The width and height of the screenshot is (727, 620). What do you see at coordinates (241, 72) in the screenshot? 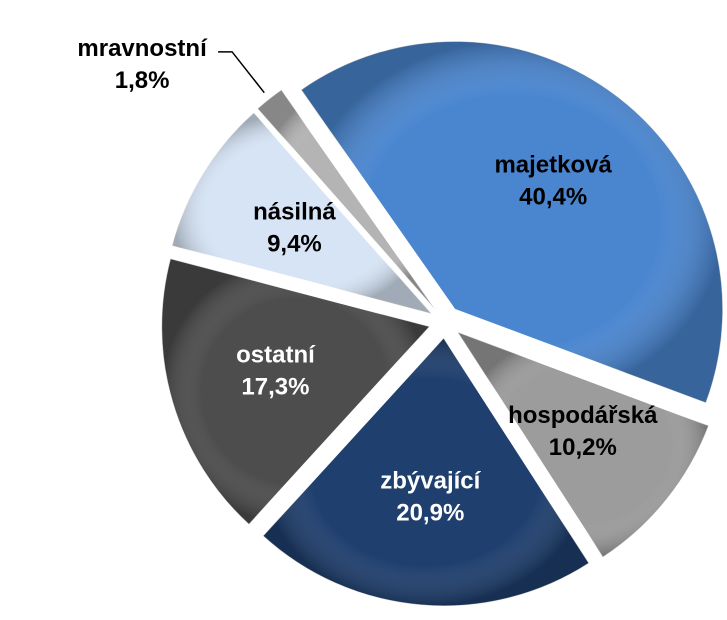
I see `leader-line` at bounding box center [241, 72].